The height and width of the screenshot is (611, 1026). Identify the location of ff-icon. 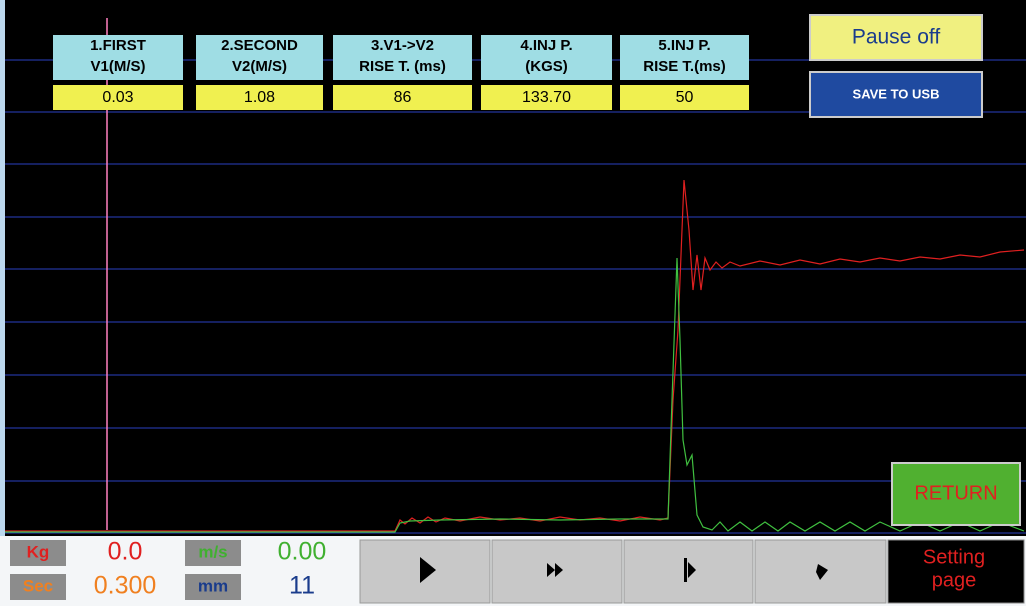
(555, 570).